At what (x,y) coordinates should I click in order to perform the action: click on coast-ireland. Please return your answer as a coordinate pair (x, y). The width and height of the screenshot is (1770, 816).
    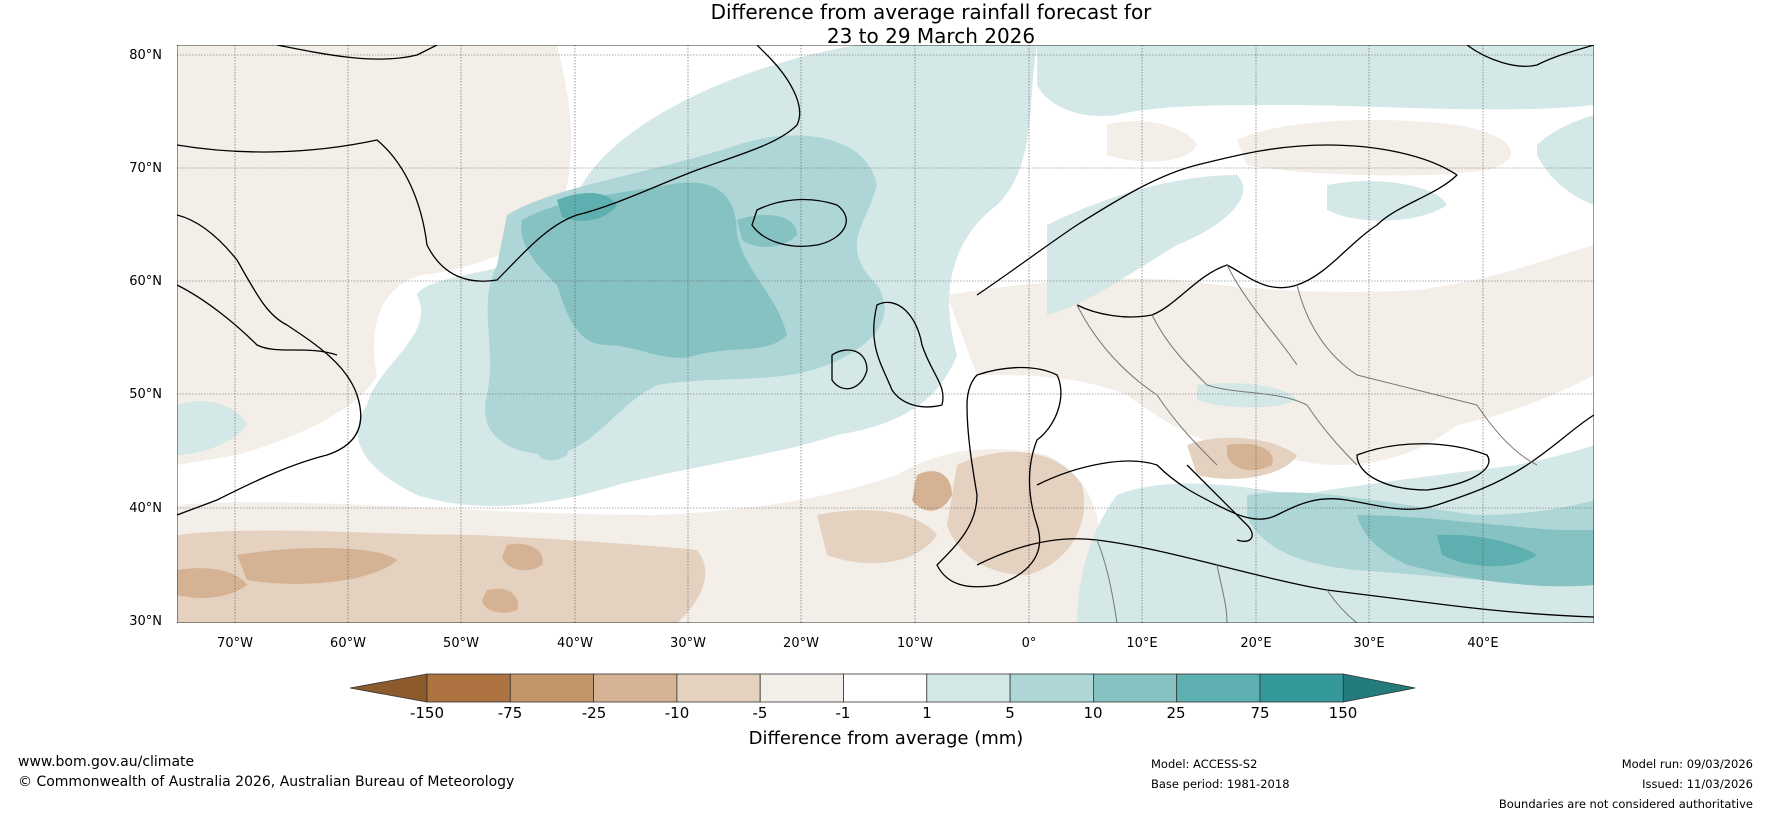
    Looking at the image, I should click on (849, 369).